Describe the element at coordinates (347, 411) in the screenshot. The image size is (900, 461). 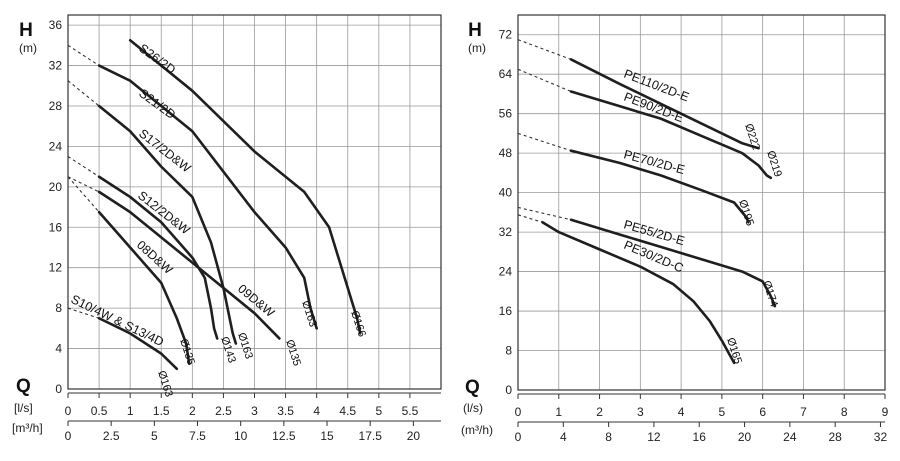
I see `x-tick-label-ls: 4.5` at that location.